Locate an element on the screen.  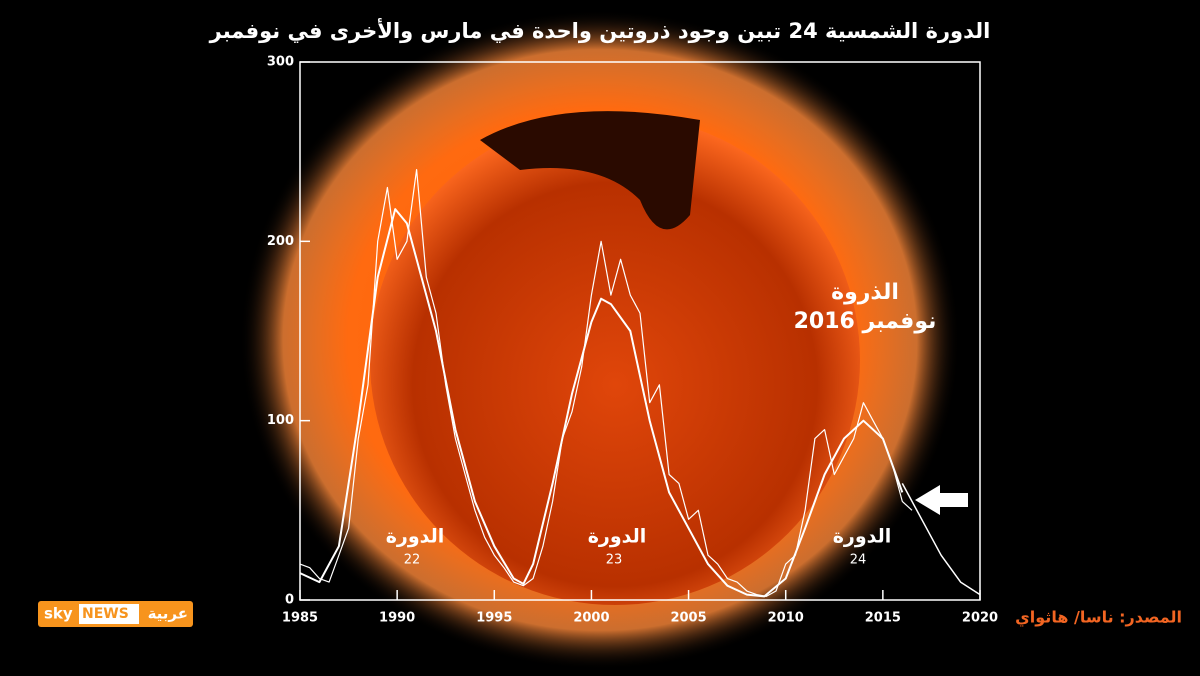
arrow is located at coordinates (941, 500).